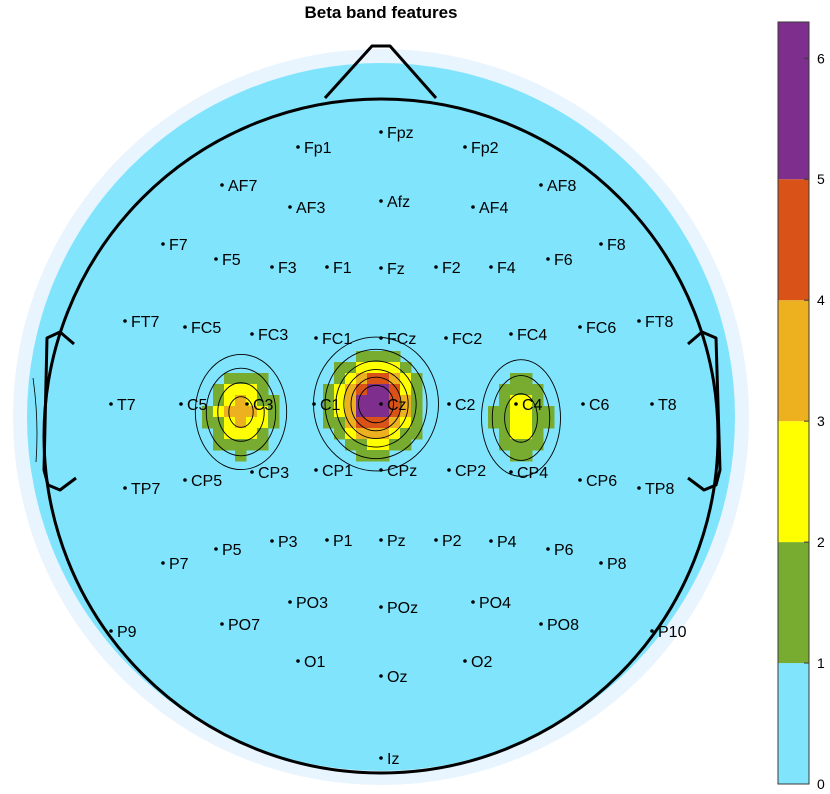 The height and width of the screenshot is (794, 830). Describe the element at coordinates (821, 542) in the screenshot. I see `colorbar-tick-label: 2` at that location.